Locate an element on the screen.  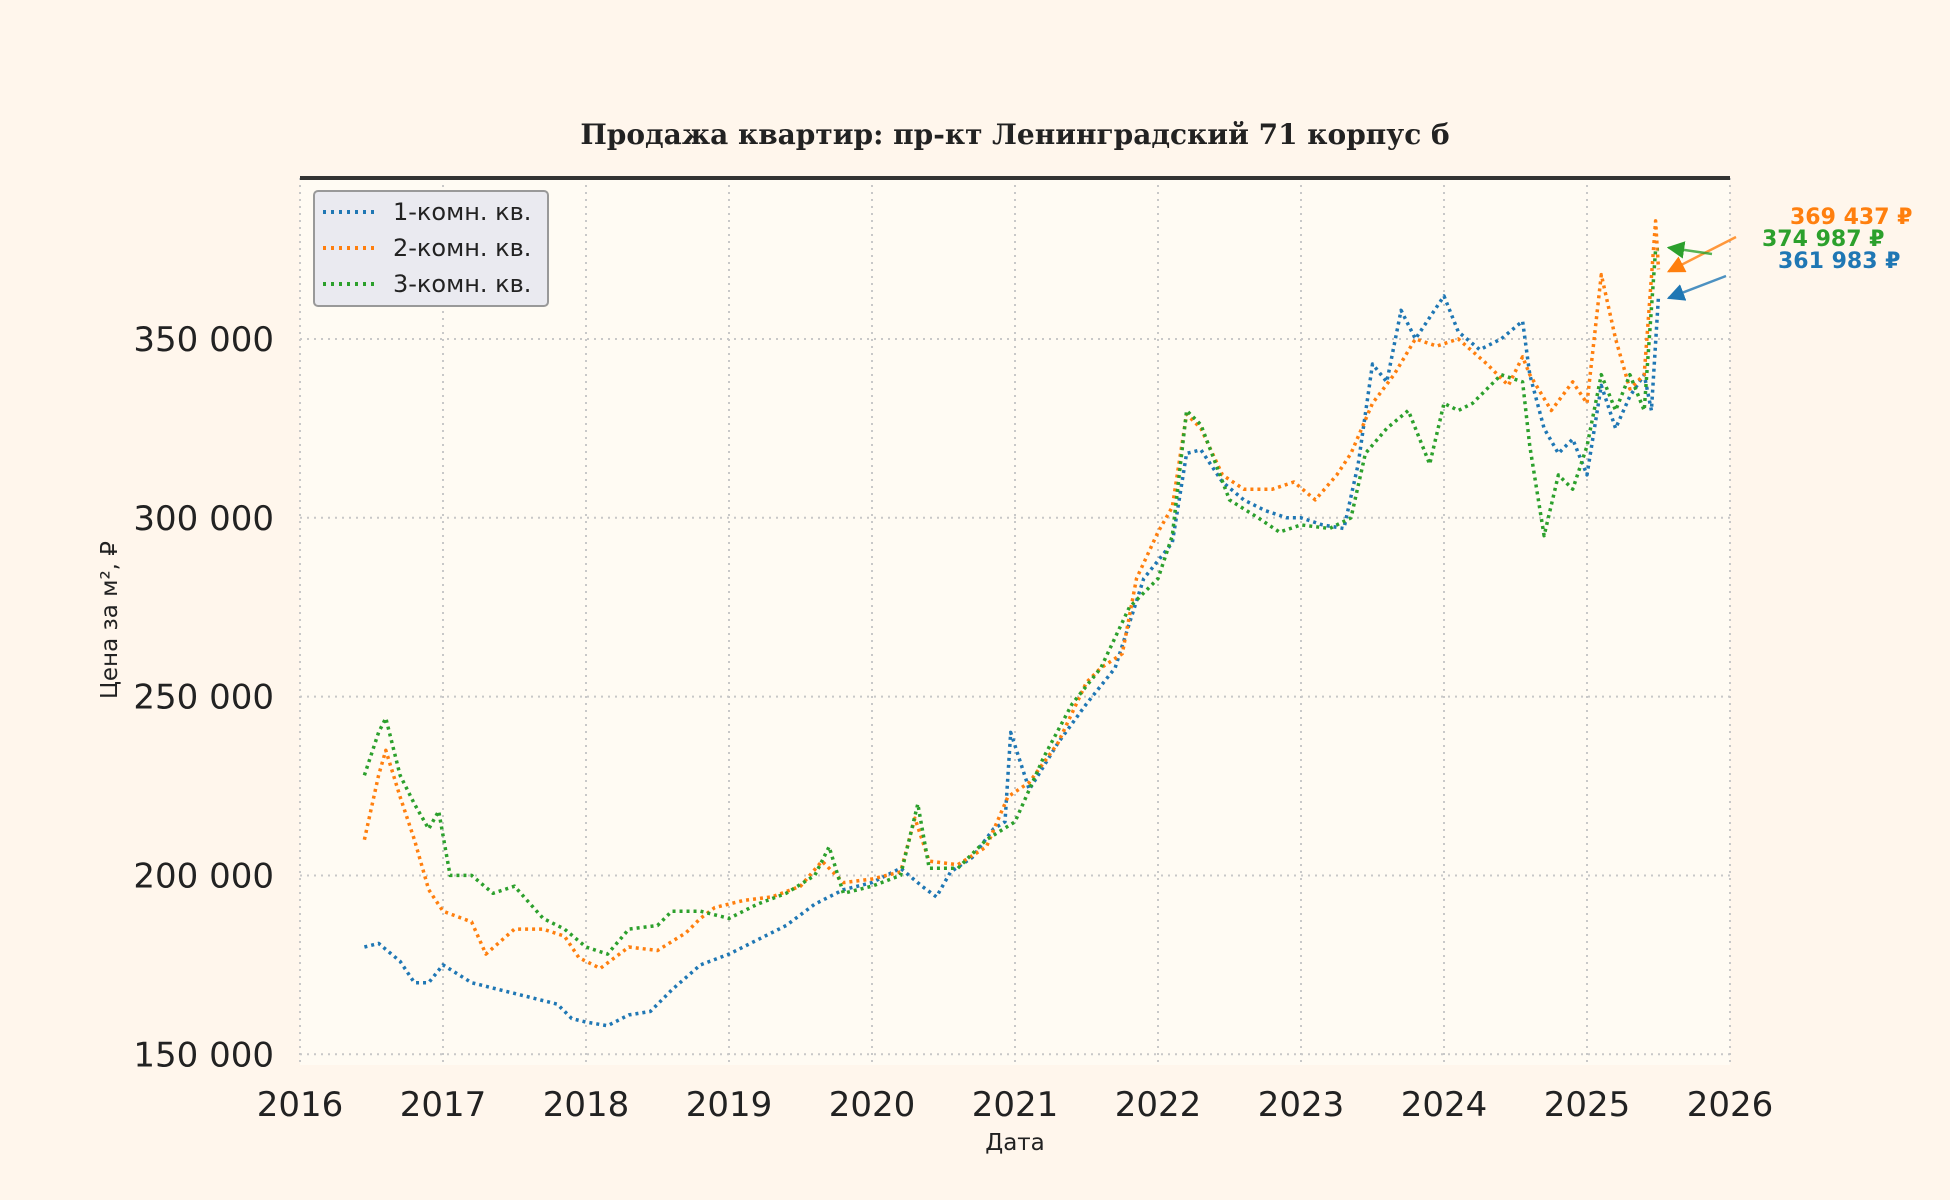
legend-label: 1-комн. кв. is located at coordinates (462, 212).